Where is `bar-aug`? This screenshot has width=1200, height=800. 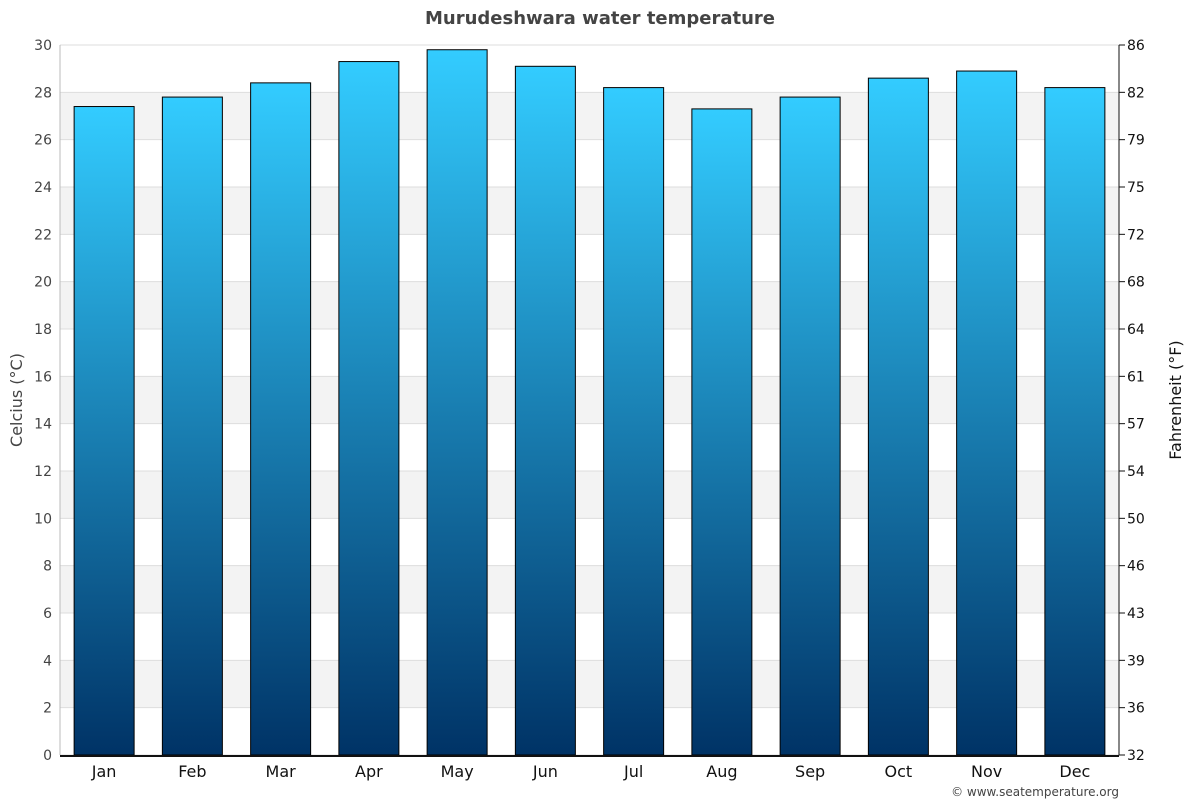 bar-aug is located at coordinates (722, 432).